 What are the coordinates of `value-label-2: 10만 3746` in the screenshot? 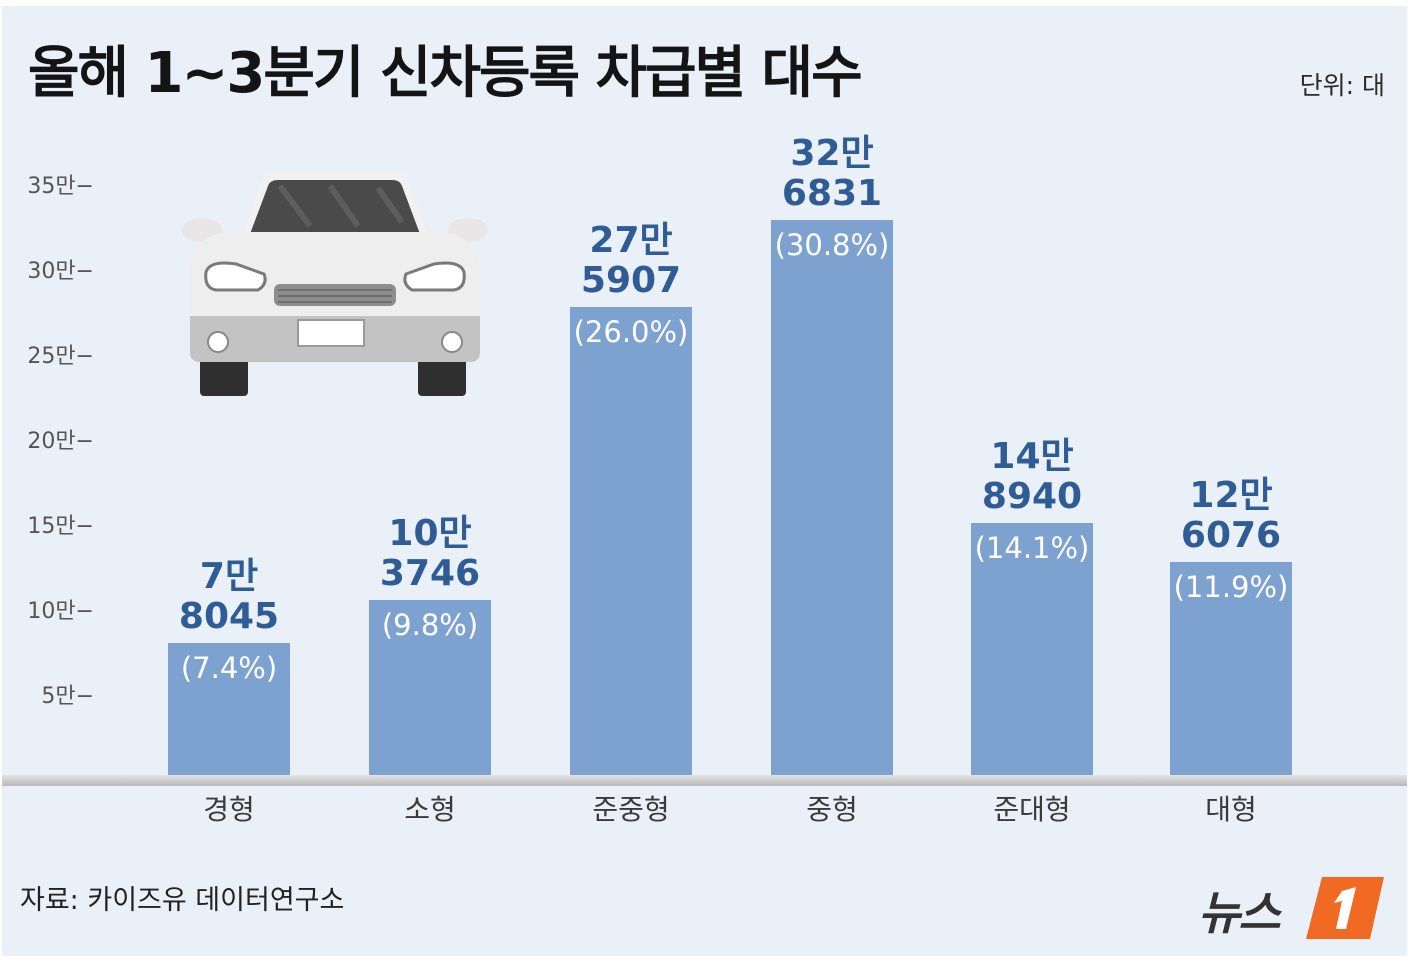 It's located at (430, 553).